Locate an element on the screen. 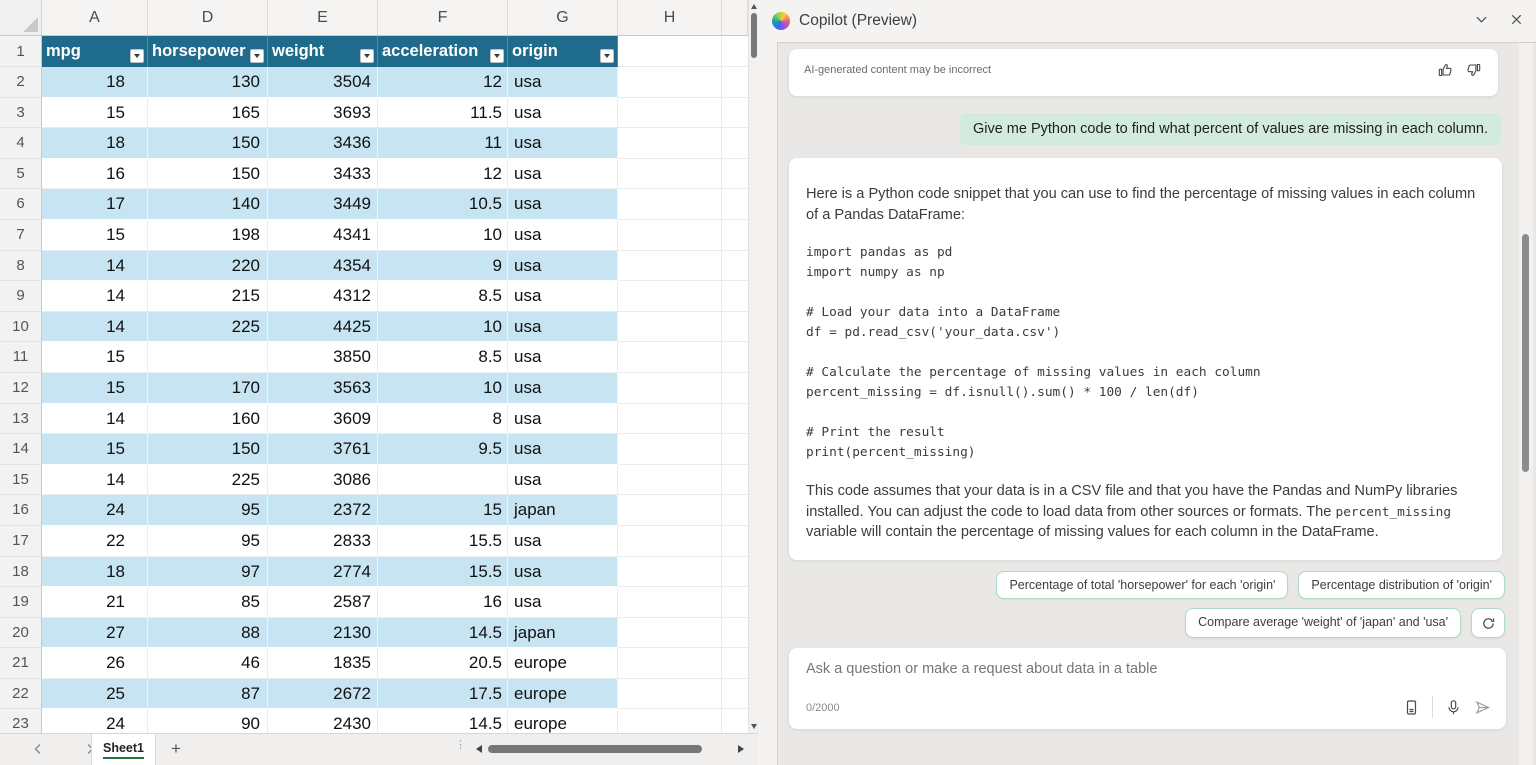 This screenshot has height=765, width=1536. column-header-g: G is located at coordinates (563, 17).